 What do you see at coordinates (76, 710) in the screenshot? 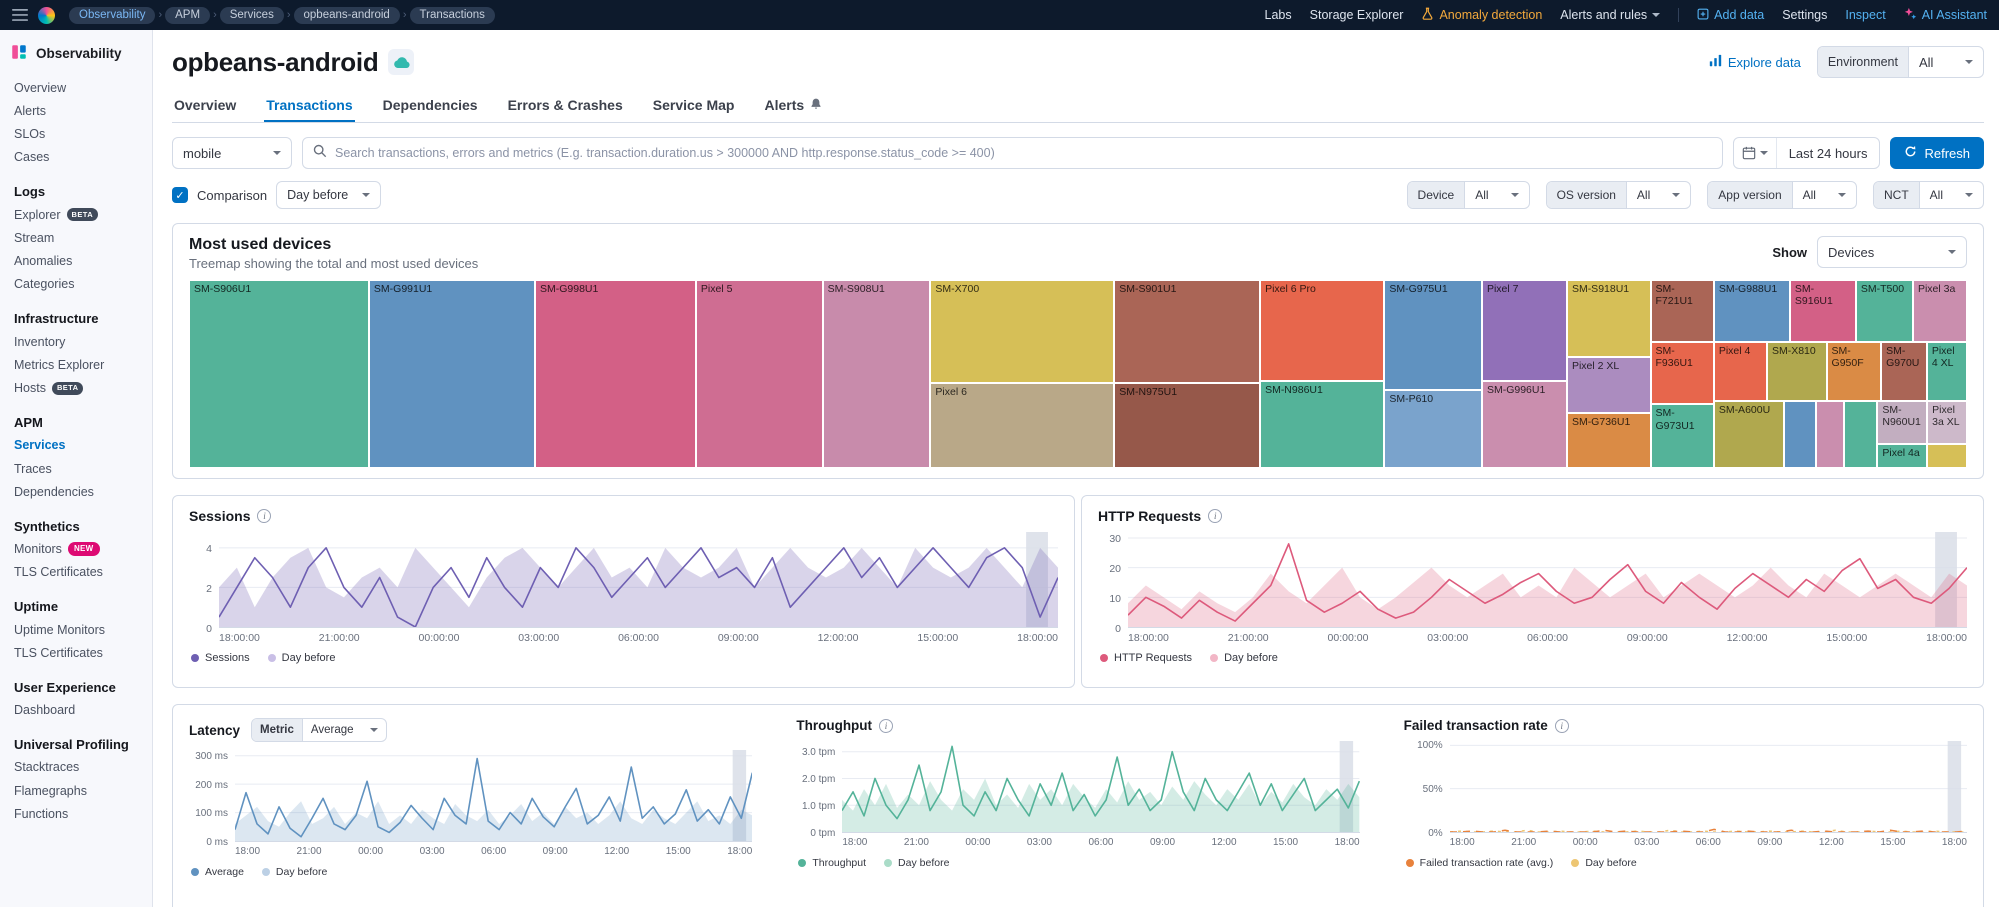
I see `sidebar-item-dashboard: Dashboard` at bounding box center [76, 710].